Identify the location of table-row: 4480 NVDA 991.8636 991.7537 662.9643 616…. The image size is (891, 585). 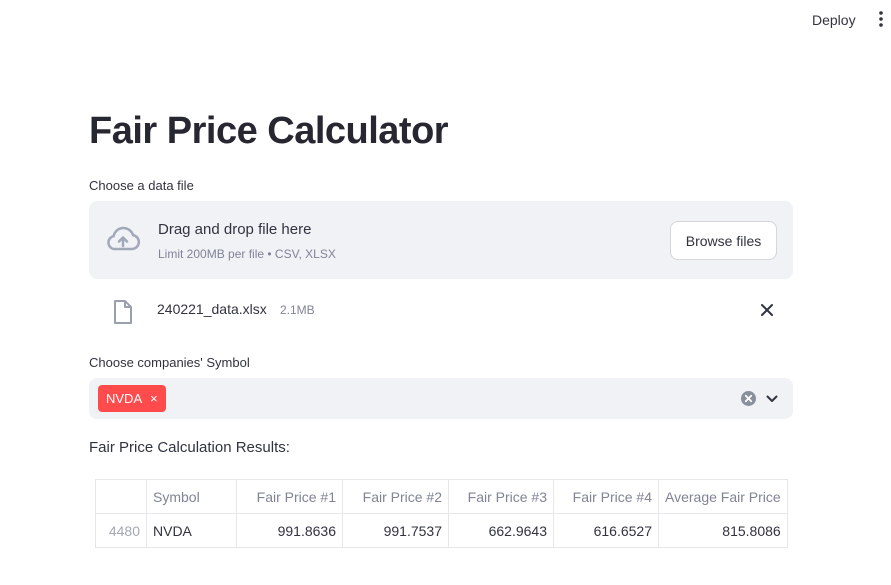
(441, 530).